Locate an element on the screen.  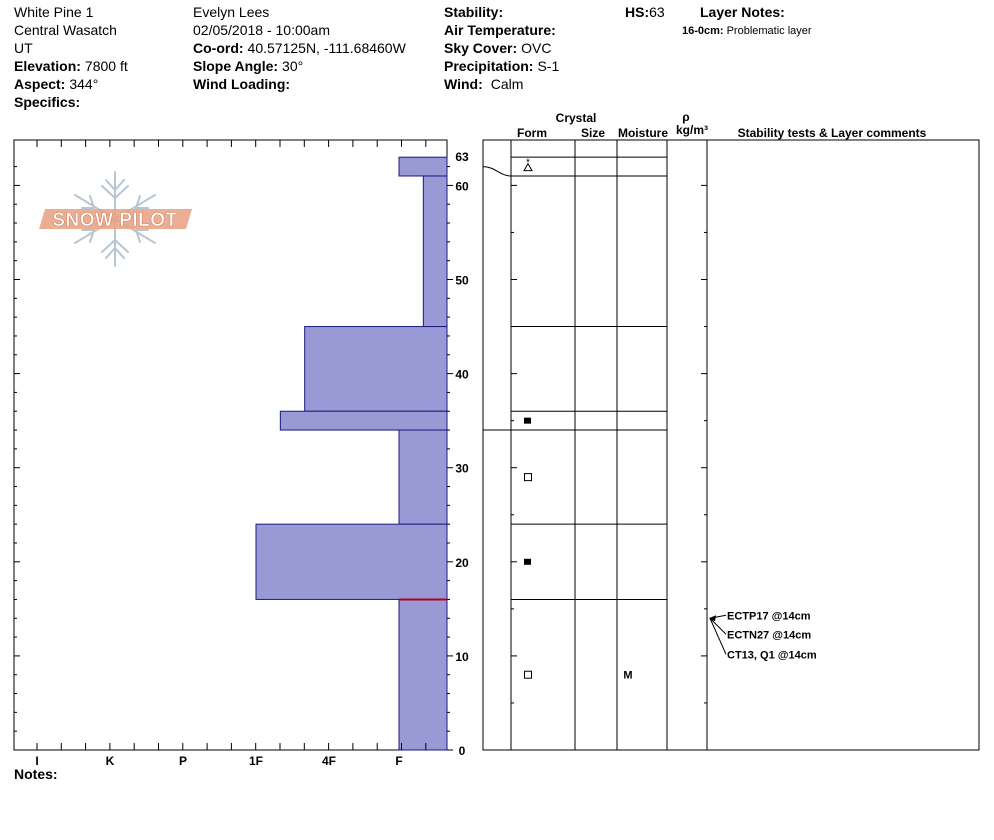
hs-value: 63 is located at coordinates (657, 12).